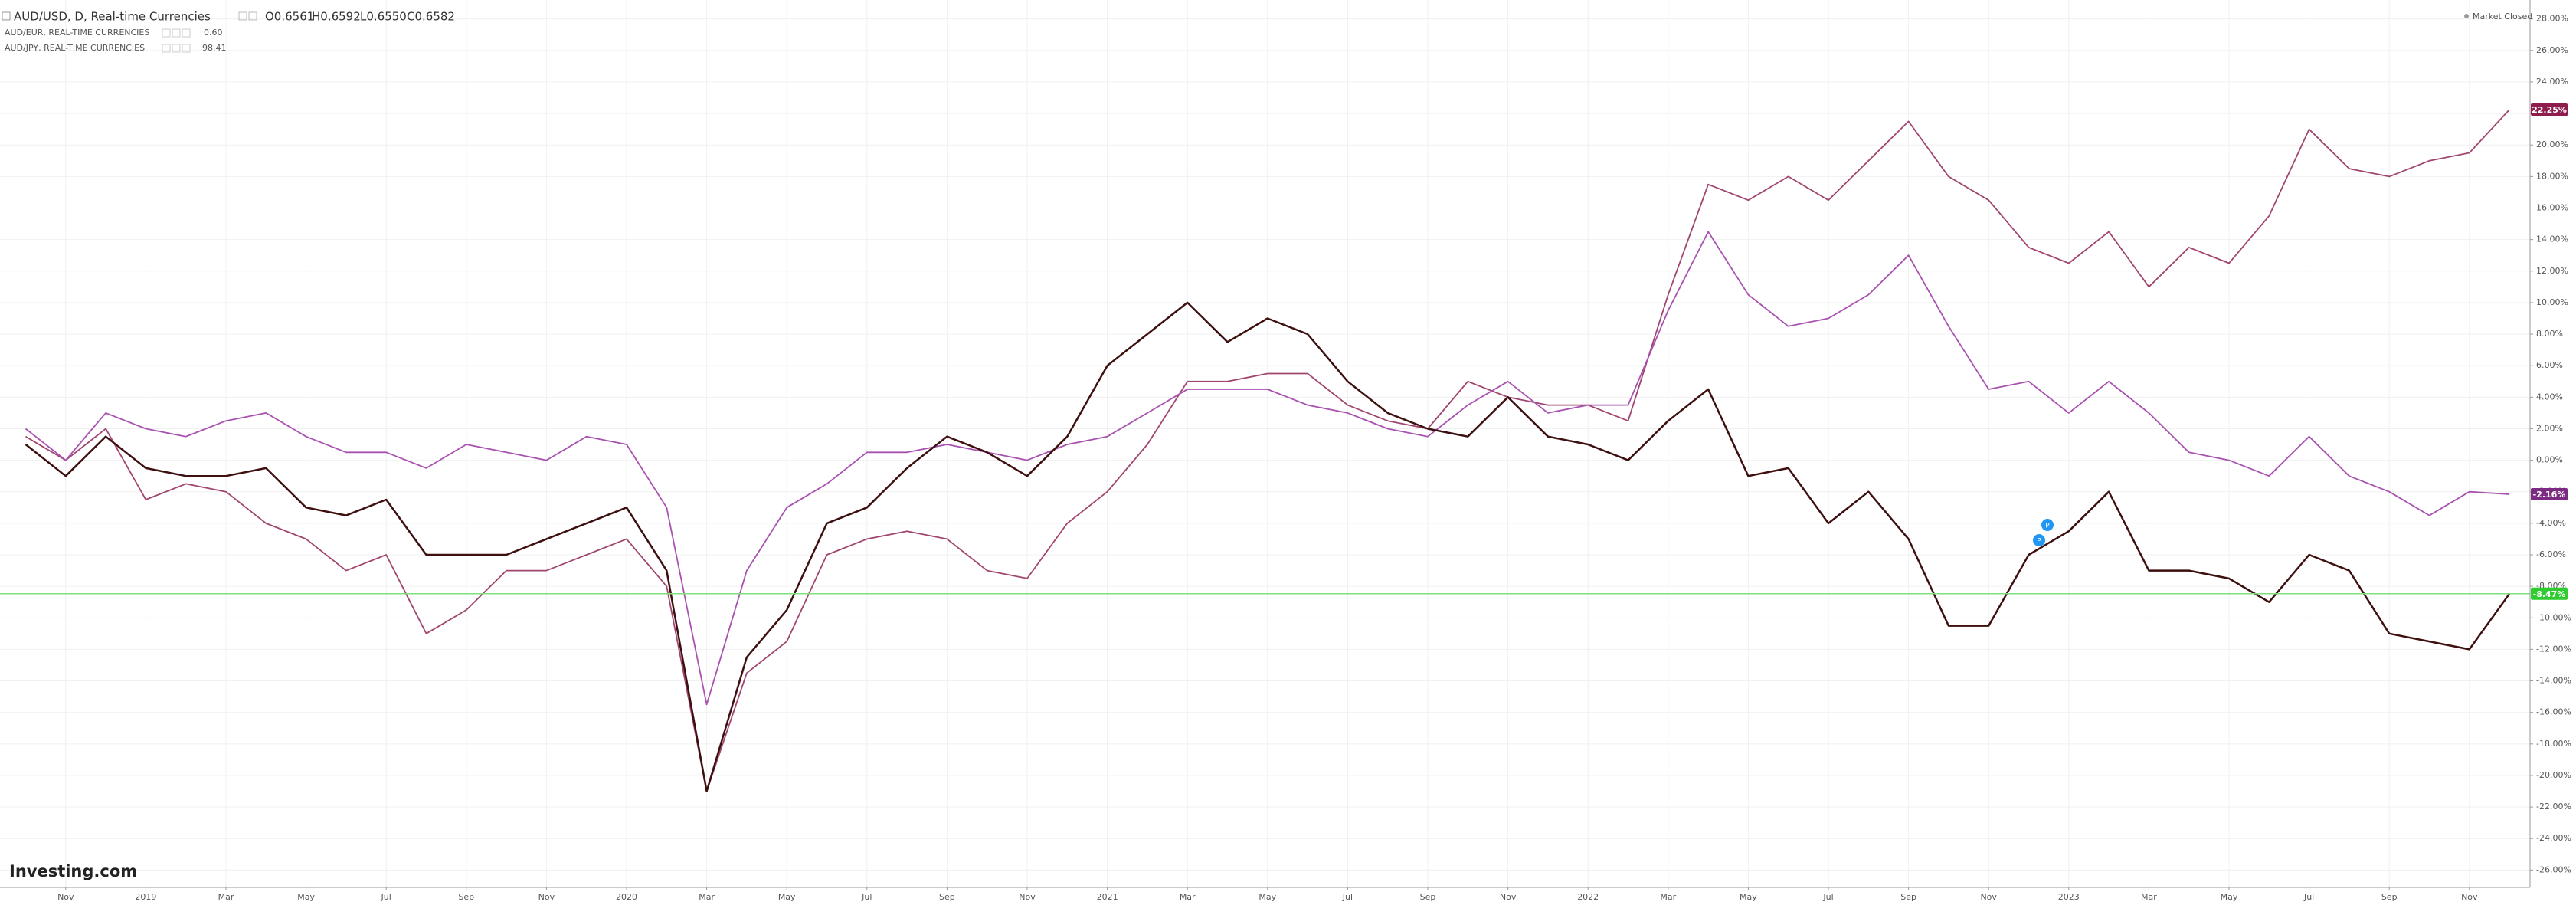  I want to click on y-tick-label: 4.00%, so click(2549, 397).